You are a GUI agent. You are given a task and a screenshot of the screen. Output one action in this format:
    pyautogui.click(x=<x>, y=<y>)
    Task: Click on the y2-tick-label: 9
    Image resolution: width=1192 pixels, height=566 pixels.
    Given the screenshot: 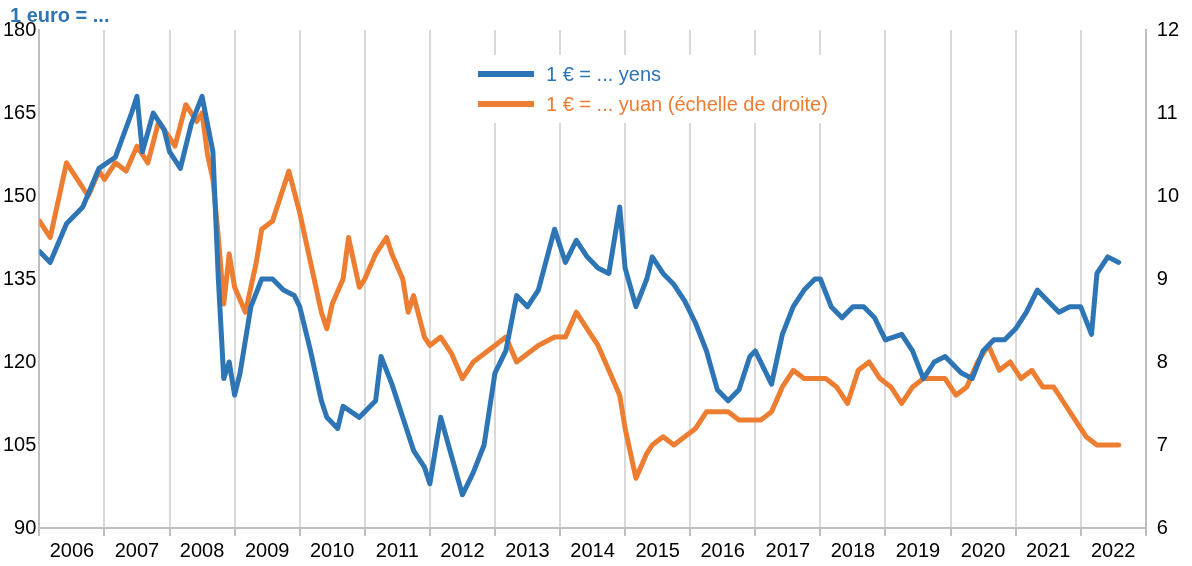 What is the action you would take?
    pyautogui.click(x=1162, y=277)
    